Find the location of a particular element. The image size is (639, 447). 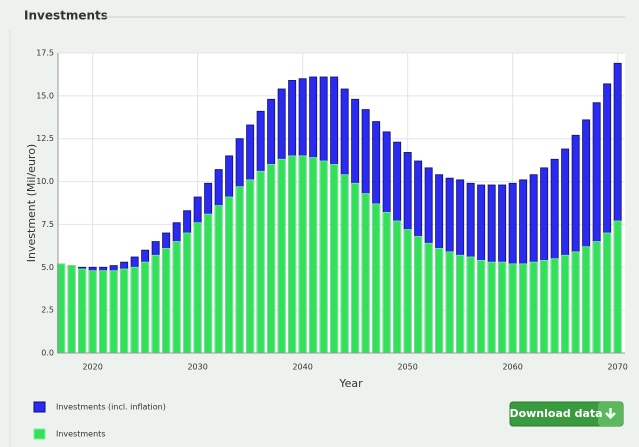

button-label: Download data is located at coordinates (555, 413).